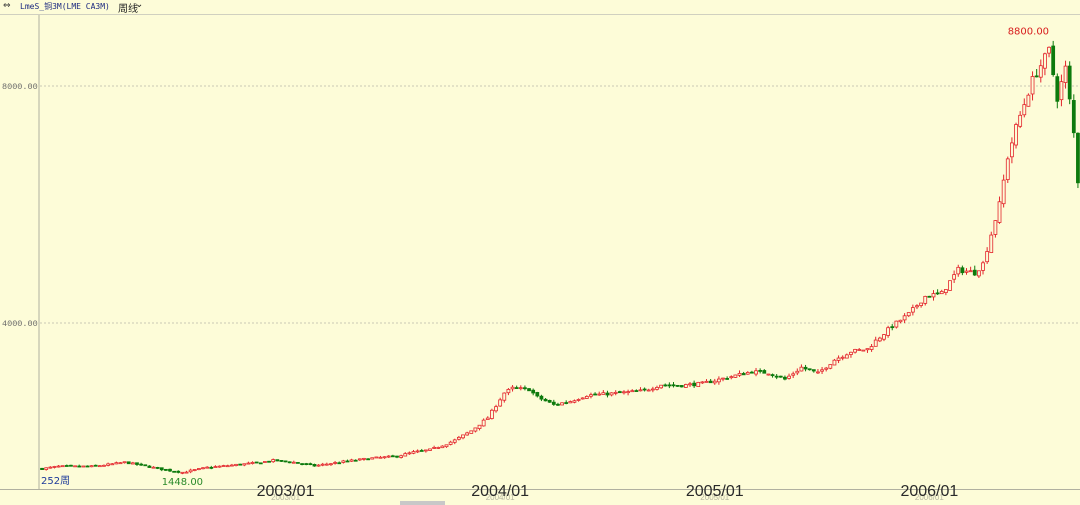 The height and width of the screenshot is (505, 1080). I want to click on period-selector: 周线, so click(128, 9).